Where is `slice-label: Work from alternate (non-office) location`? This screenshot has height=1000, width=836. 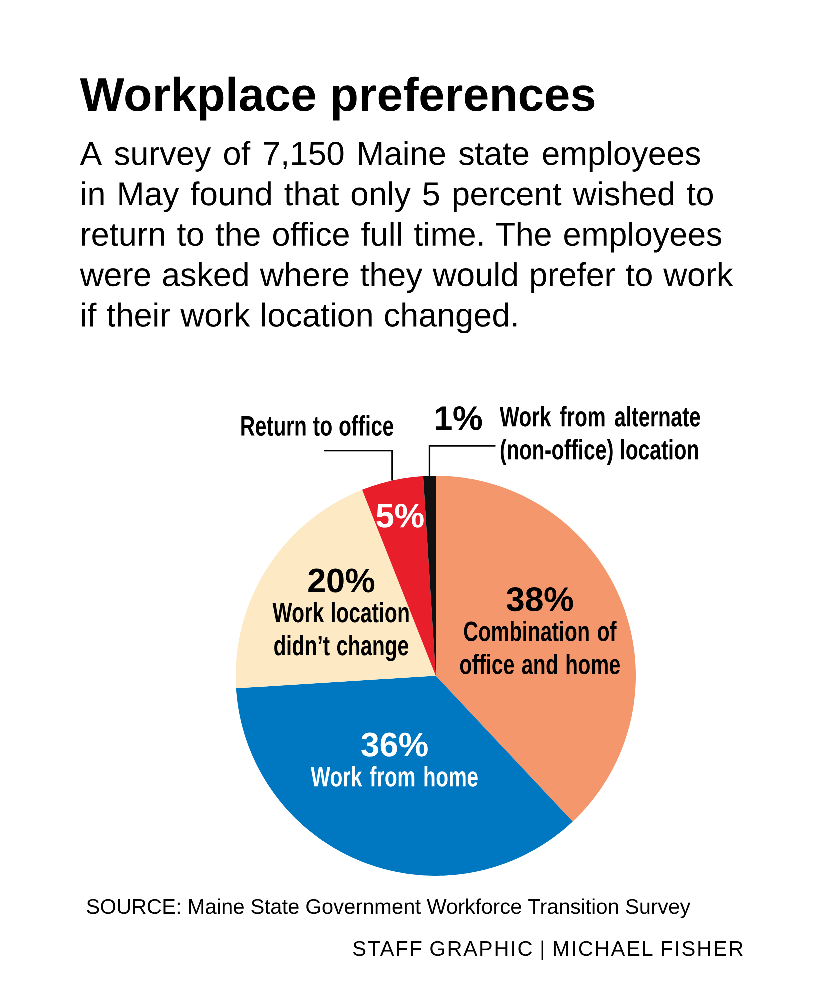
slice-label: Work from alternate (non-office) location is located at coordinates (600, 436).